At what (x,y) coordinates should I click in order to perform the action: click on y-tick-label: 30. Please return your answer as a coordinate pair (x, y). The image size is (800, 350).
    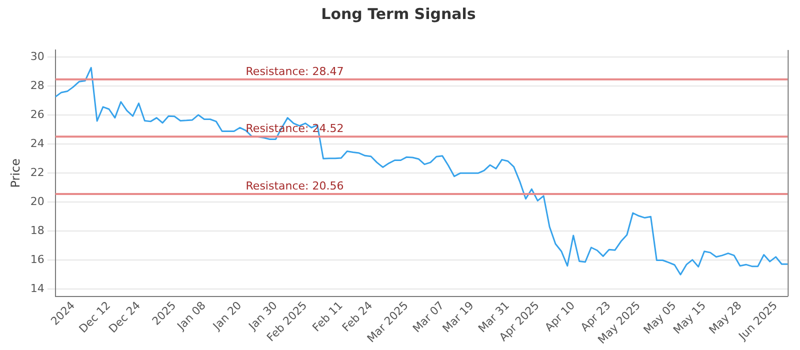
    Looking at the image, I should click on (37, 57).